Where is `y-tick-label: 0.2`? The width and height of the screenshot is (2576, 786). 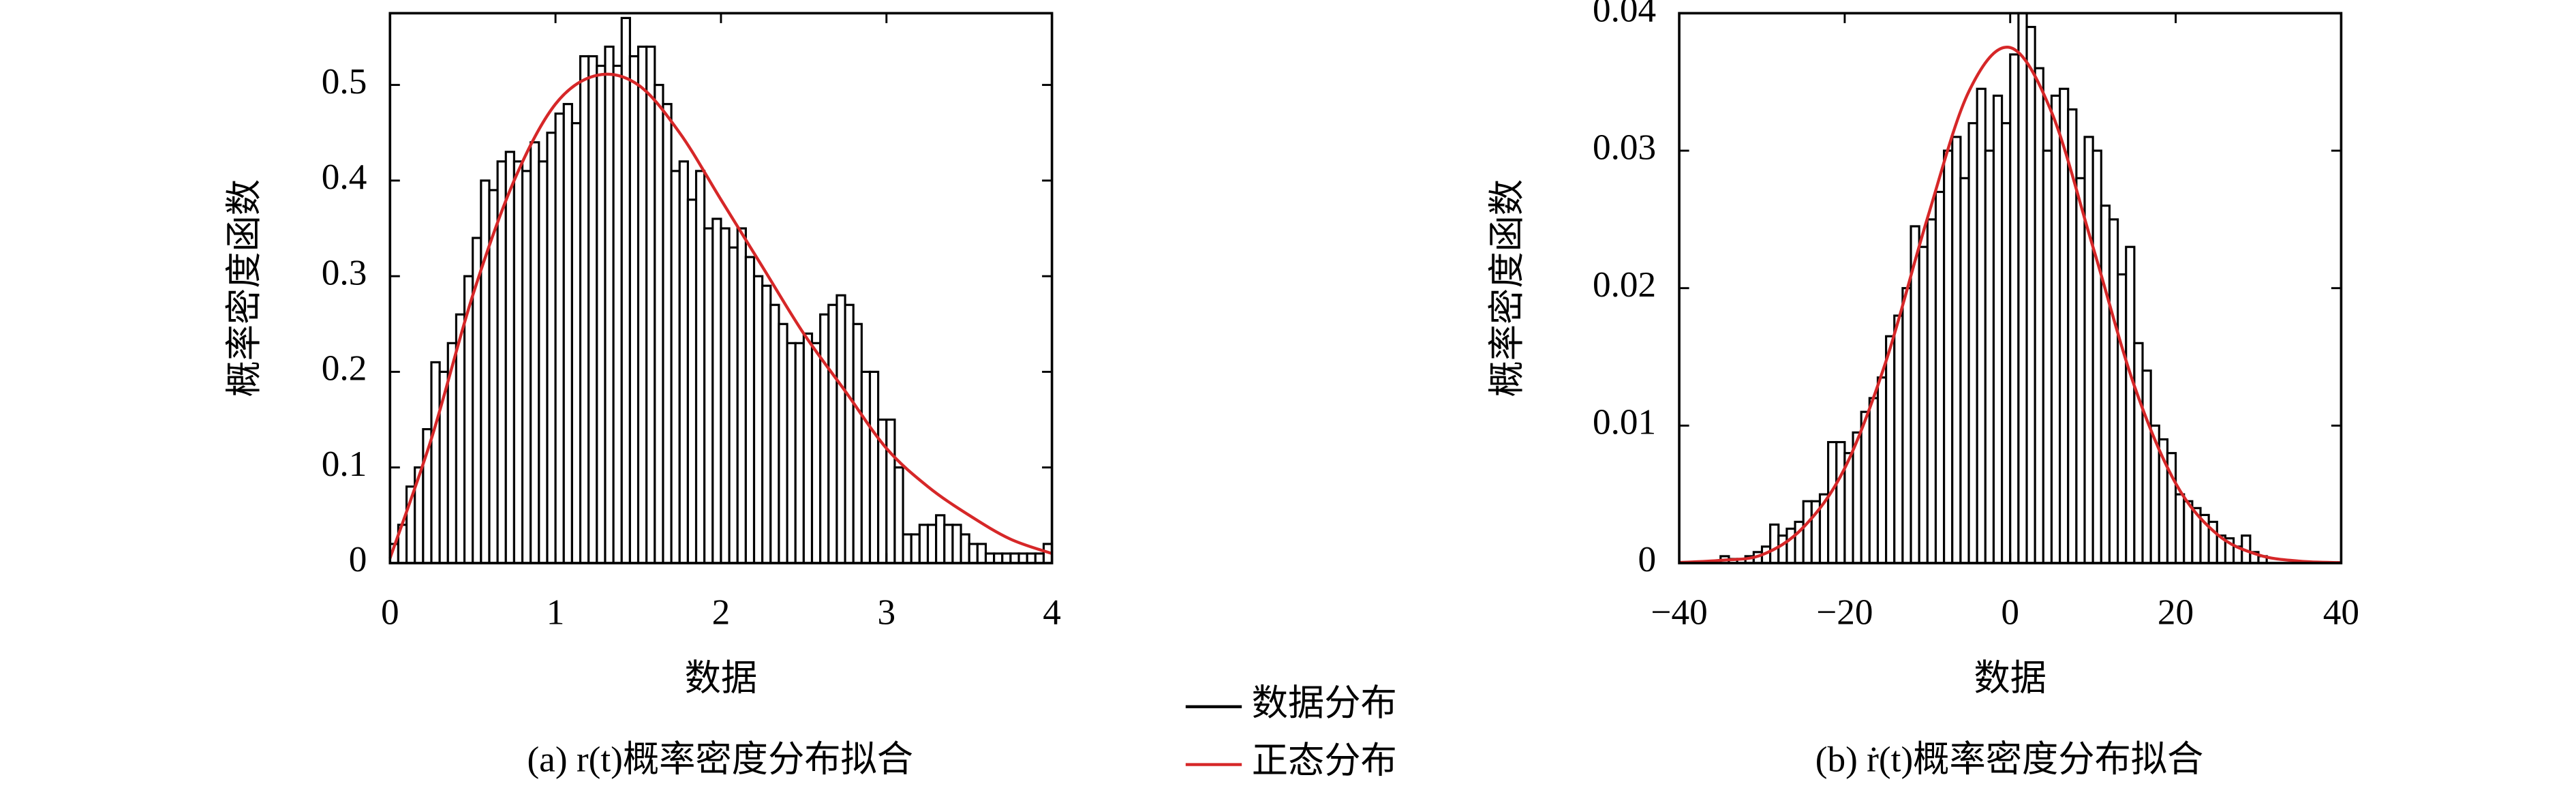
y-tick-label: 0.2 is located at coordinates (344, 368).